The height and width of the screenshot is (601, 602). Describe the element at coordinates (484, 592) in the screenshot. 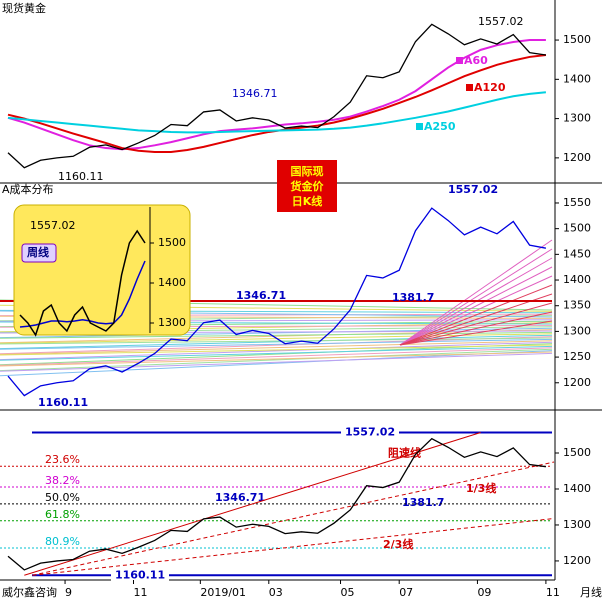

I see `x-tick-label: 09` at that location.